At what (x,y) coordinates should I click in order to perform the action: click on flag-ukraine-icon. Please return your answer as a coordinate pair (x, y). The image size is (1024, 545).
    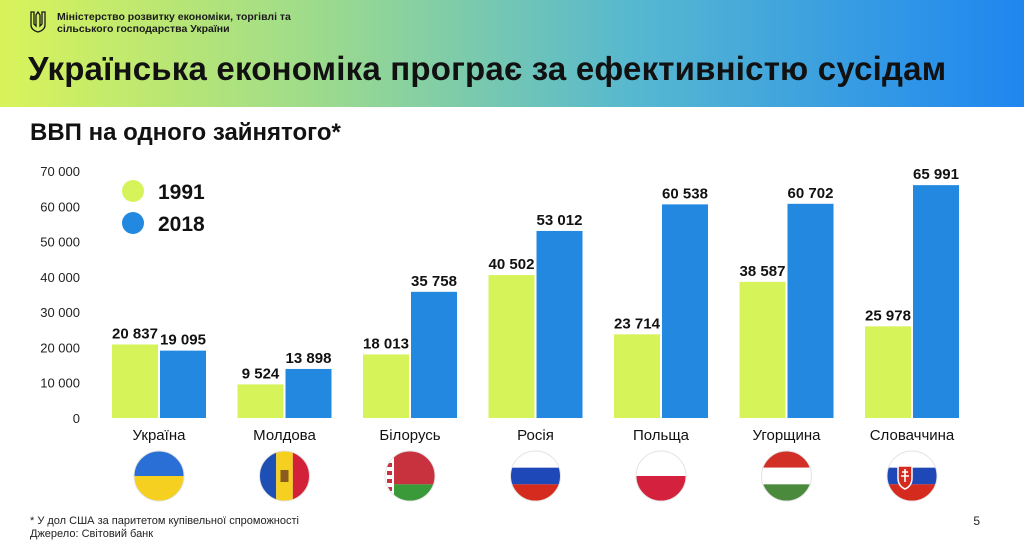
    Looking at the image, I should click on (159, 476).